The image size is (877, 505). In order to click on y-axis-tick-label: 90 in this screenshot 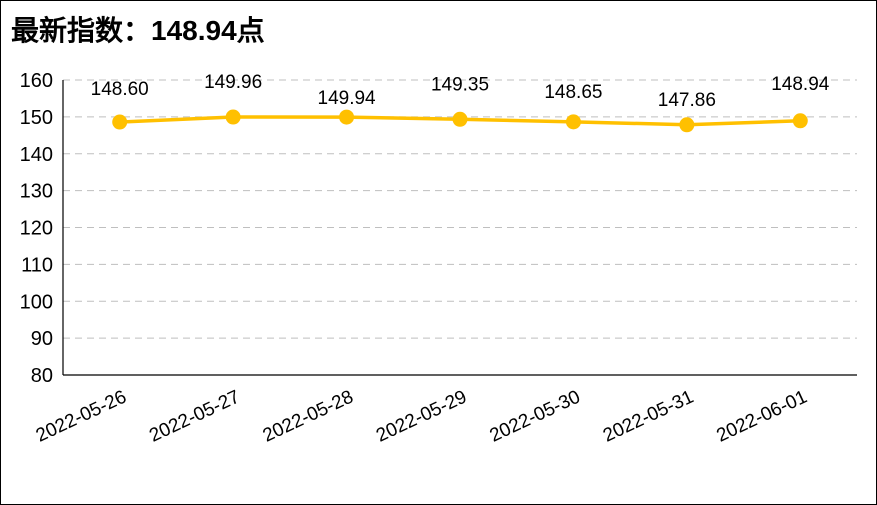, I will do `click(42, 339)`.